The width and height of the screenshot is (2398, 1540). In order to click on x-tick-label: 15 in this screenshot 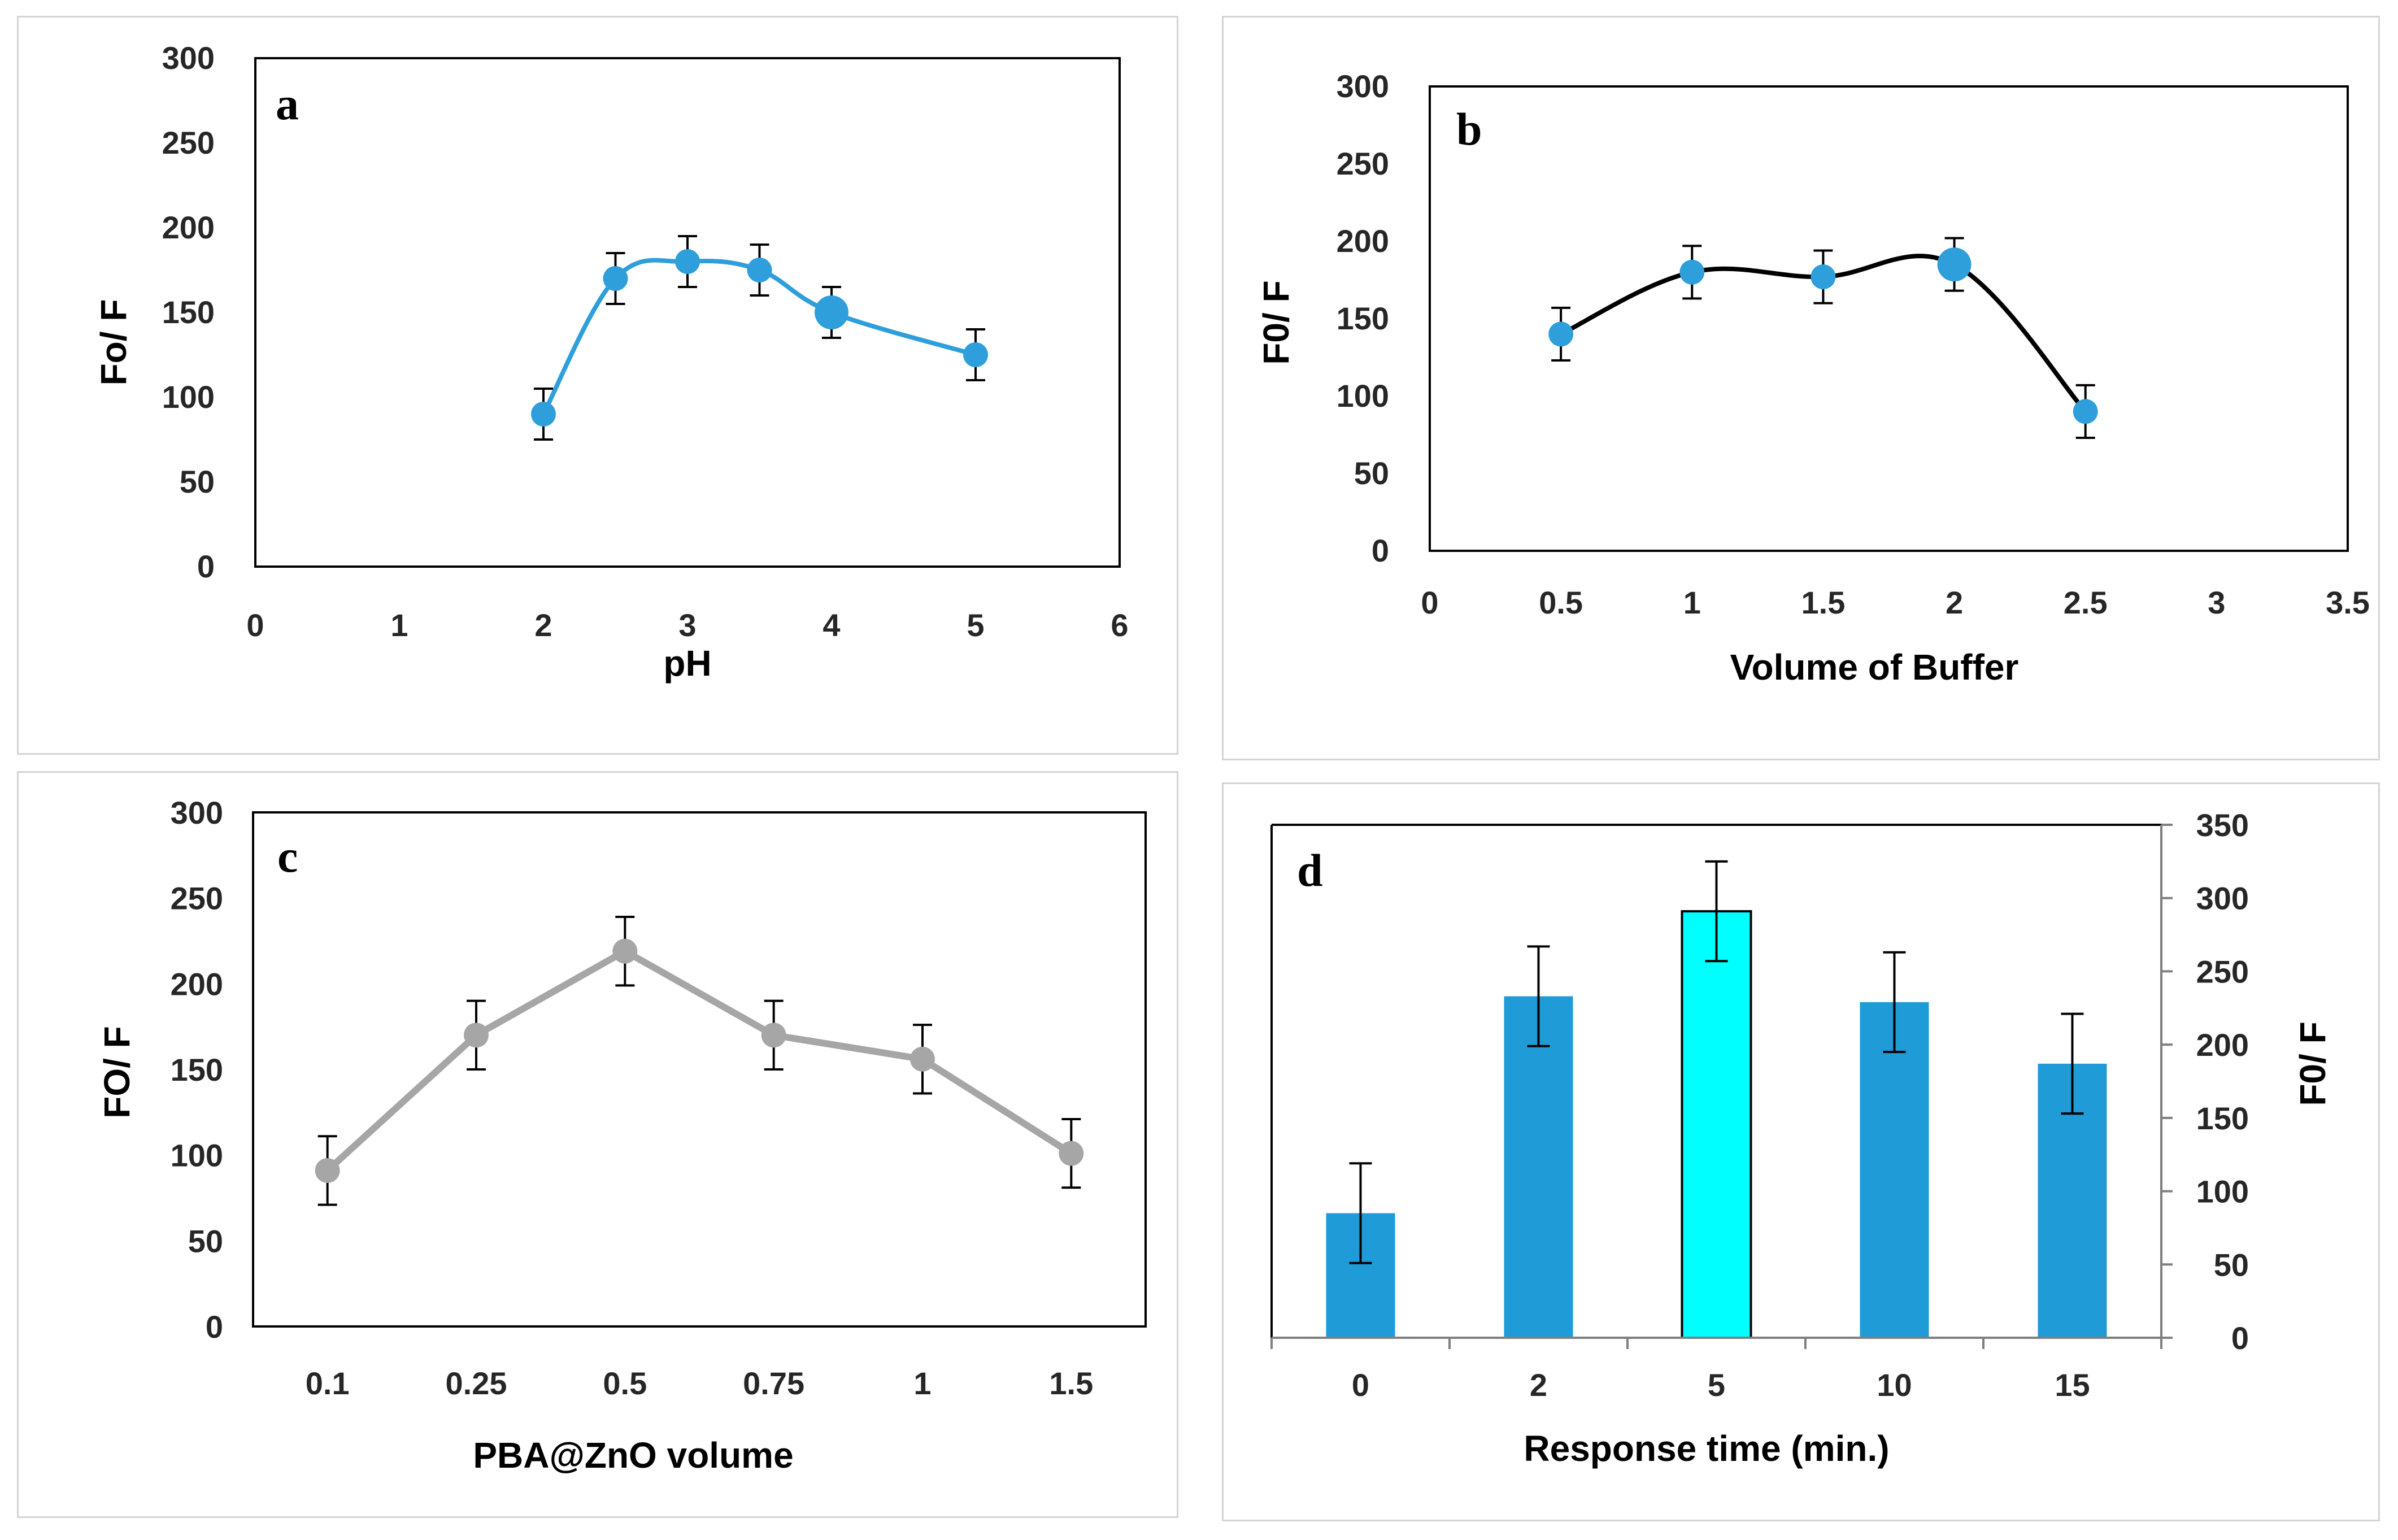, I will do `click(2072, 1385)`.